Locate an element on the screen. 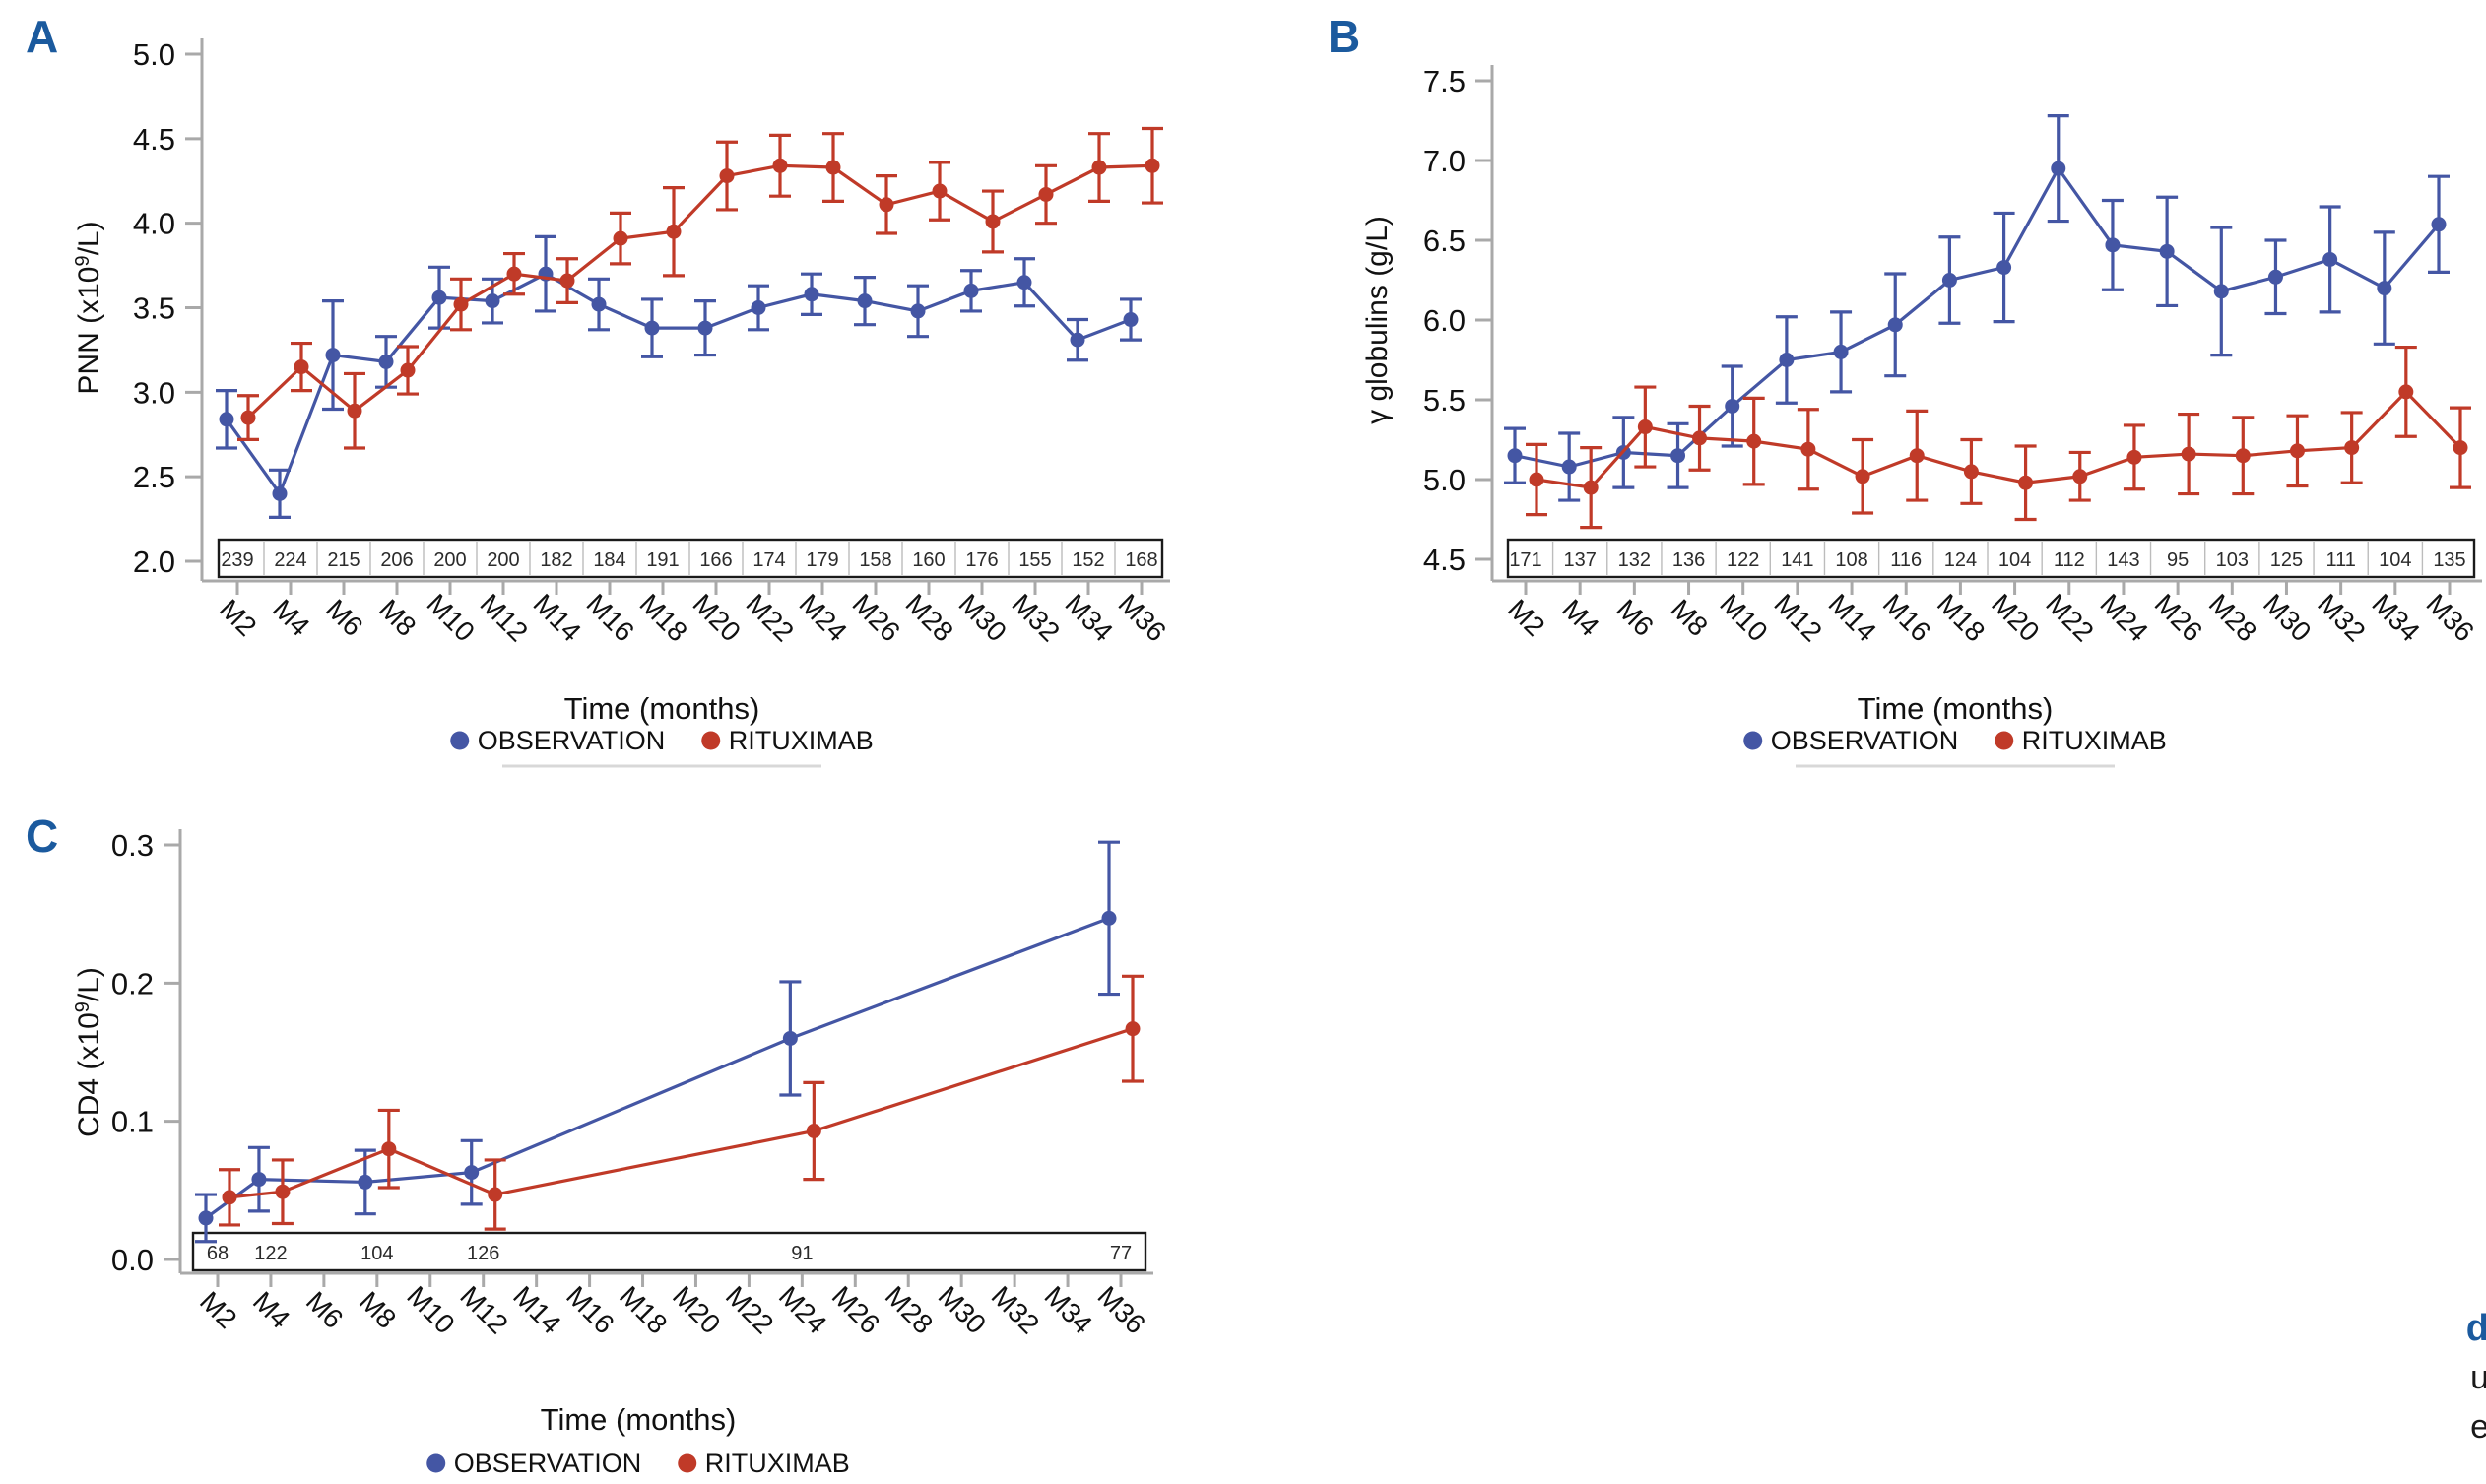 The height and width of the screenshot is (1484, 2486). svg-text: 124 is located at coordinates (1960, 560).